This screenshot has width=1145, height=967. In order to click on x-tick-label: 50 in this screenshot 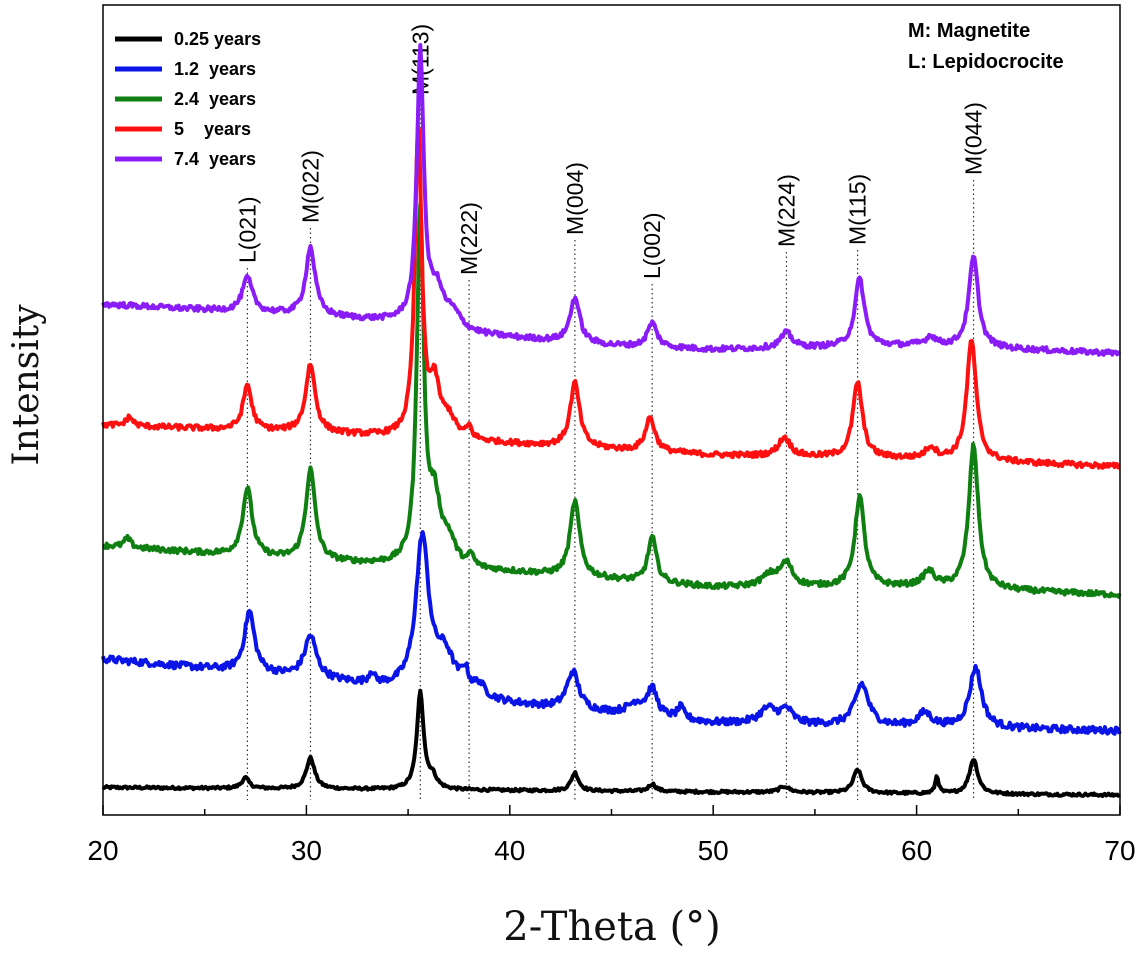, I will do `click(713, 850)`.